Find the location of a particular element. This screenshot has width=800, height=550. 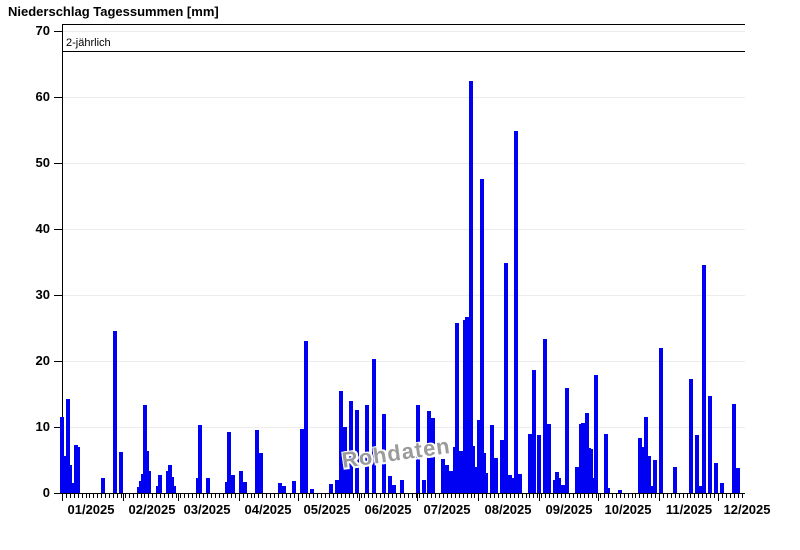

x-month-label: 09/2025 is located at coordinates (569, 509).